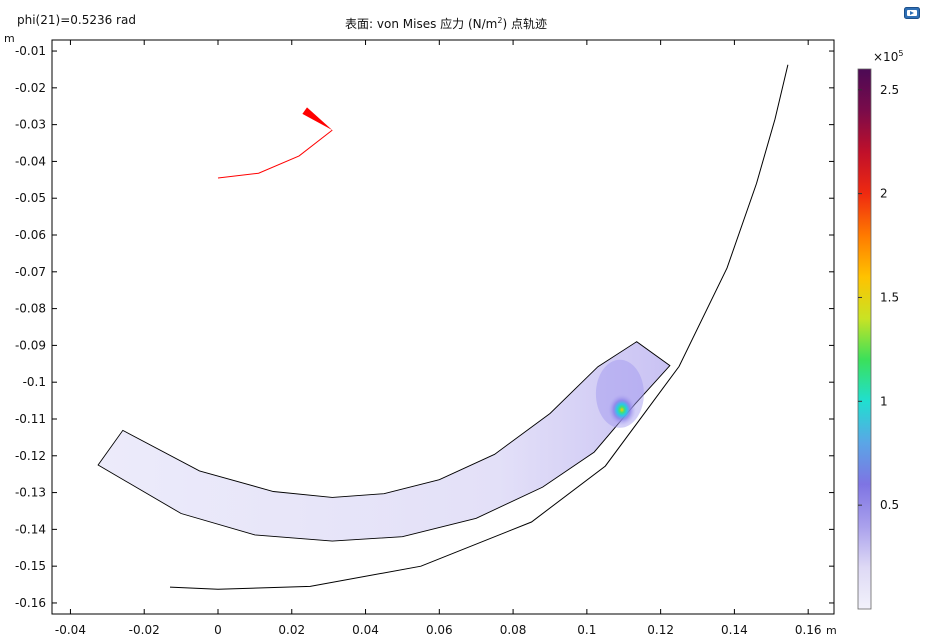 The width and height of the screenshot is (925, 637). What do you see at coordinates (889, 297) in the screenshot?
I see `colorbar-tick-label: 1.5` at bounding box center [889, 297].